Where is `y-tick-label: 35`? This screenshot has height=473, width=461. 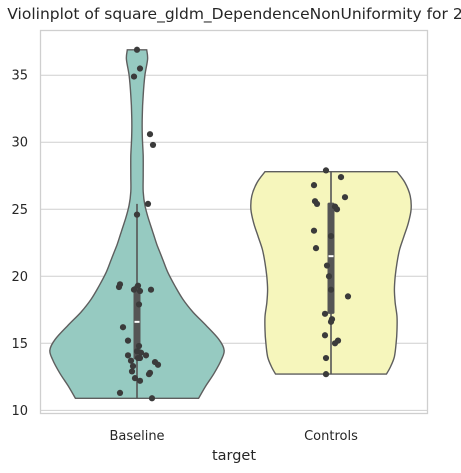 y-tick-label: 35 is located at coordinates (19, 76).